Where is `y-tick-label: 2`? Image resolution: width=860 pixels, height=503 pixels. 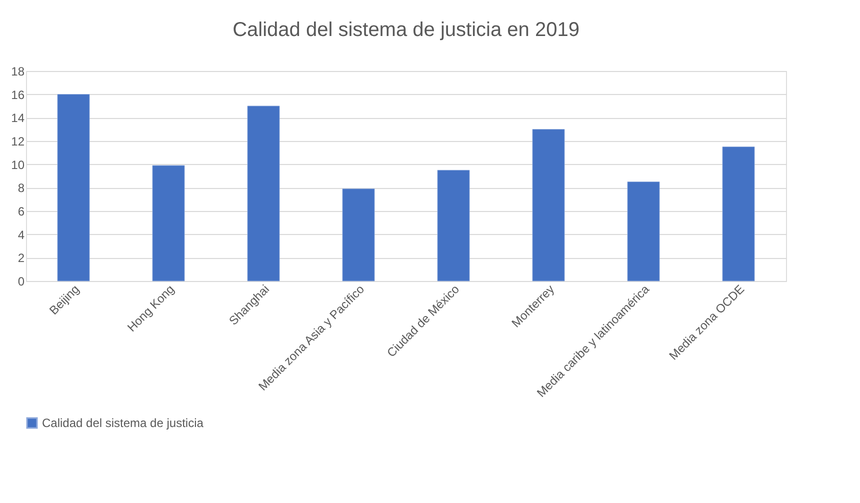
y-tick-label: 2 is located at coordinates (21, 258).